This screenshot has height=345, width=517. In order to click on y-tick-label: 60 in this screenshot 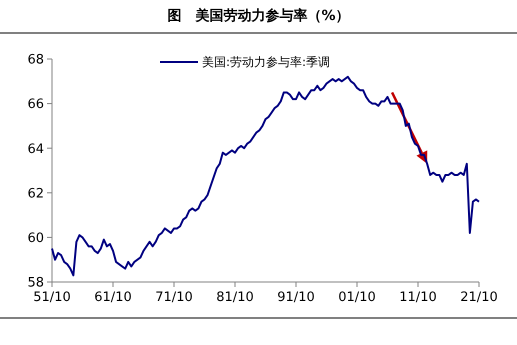, I will do `click(35, 238)`.